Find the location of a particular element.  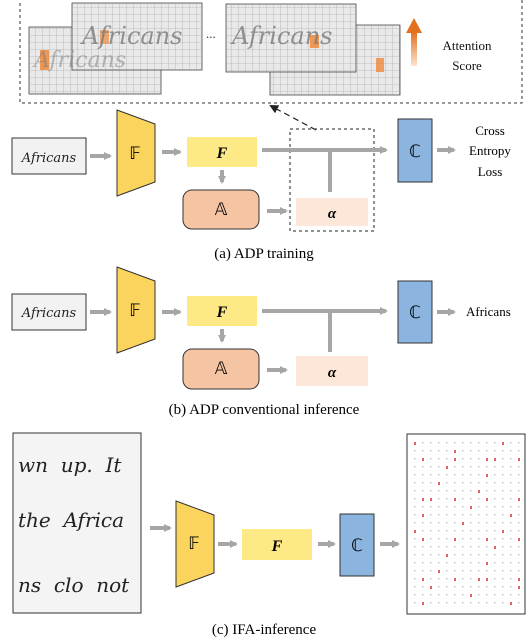

caption-a: (a) ADP training is located at coordinates (264, 254).